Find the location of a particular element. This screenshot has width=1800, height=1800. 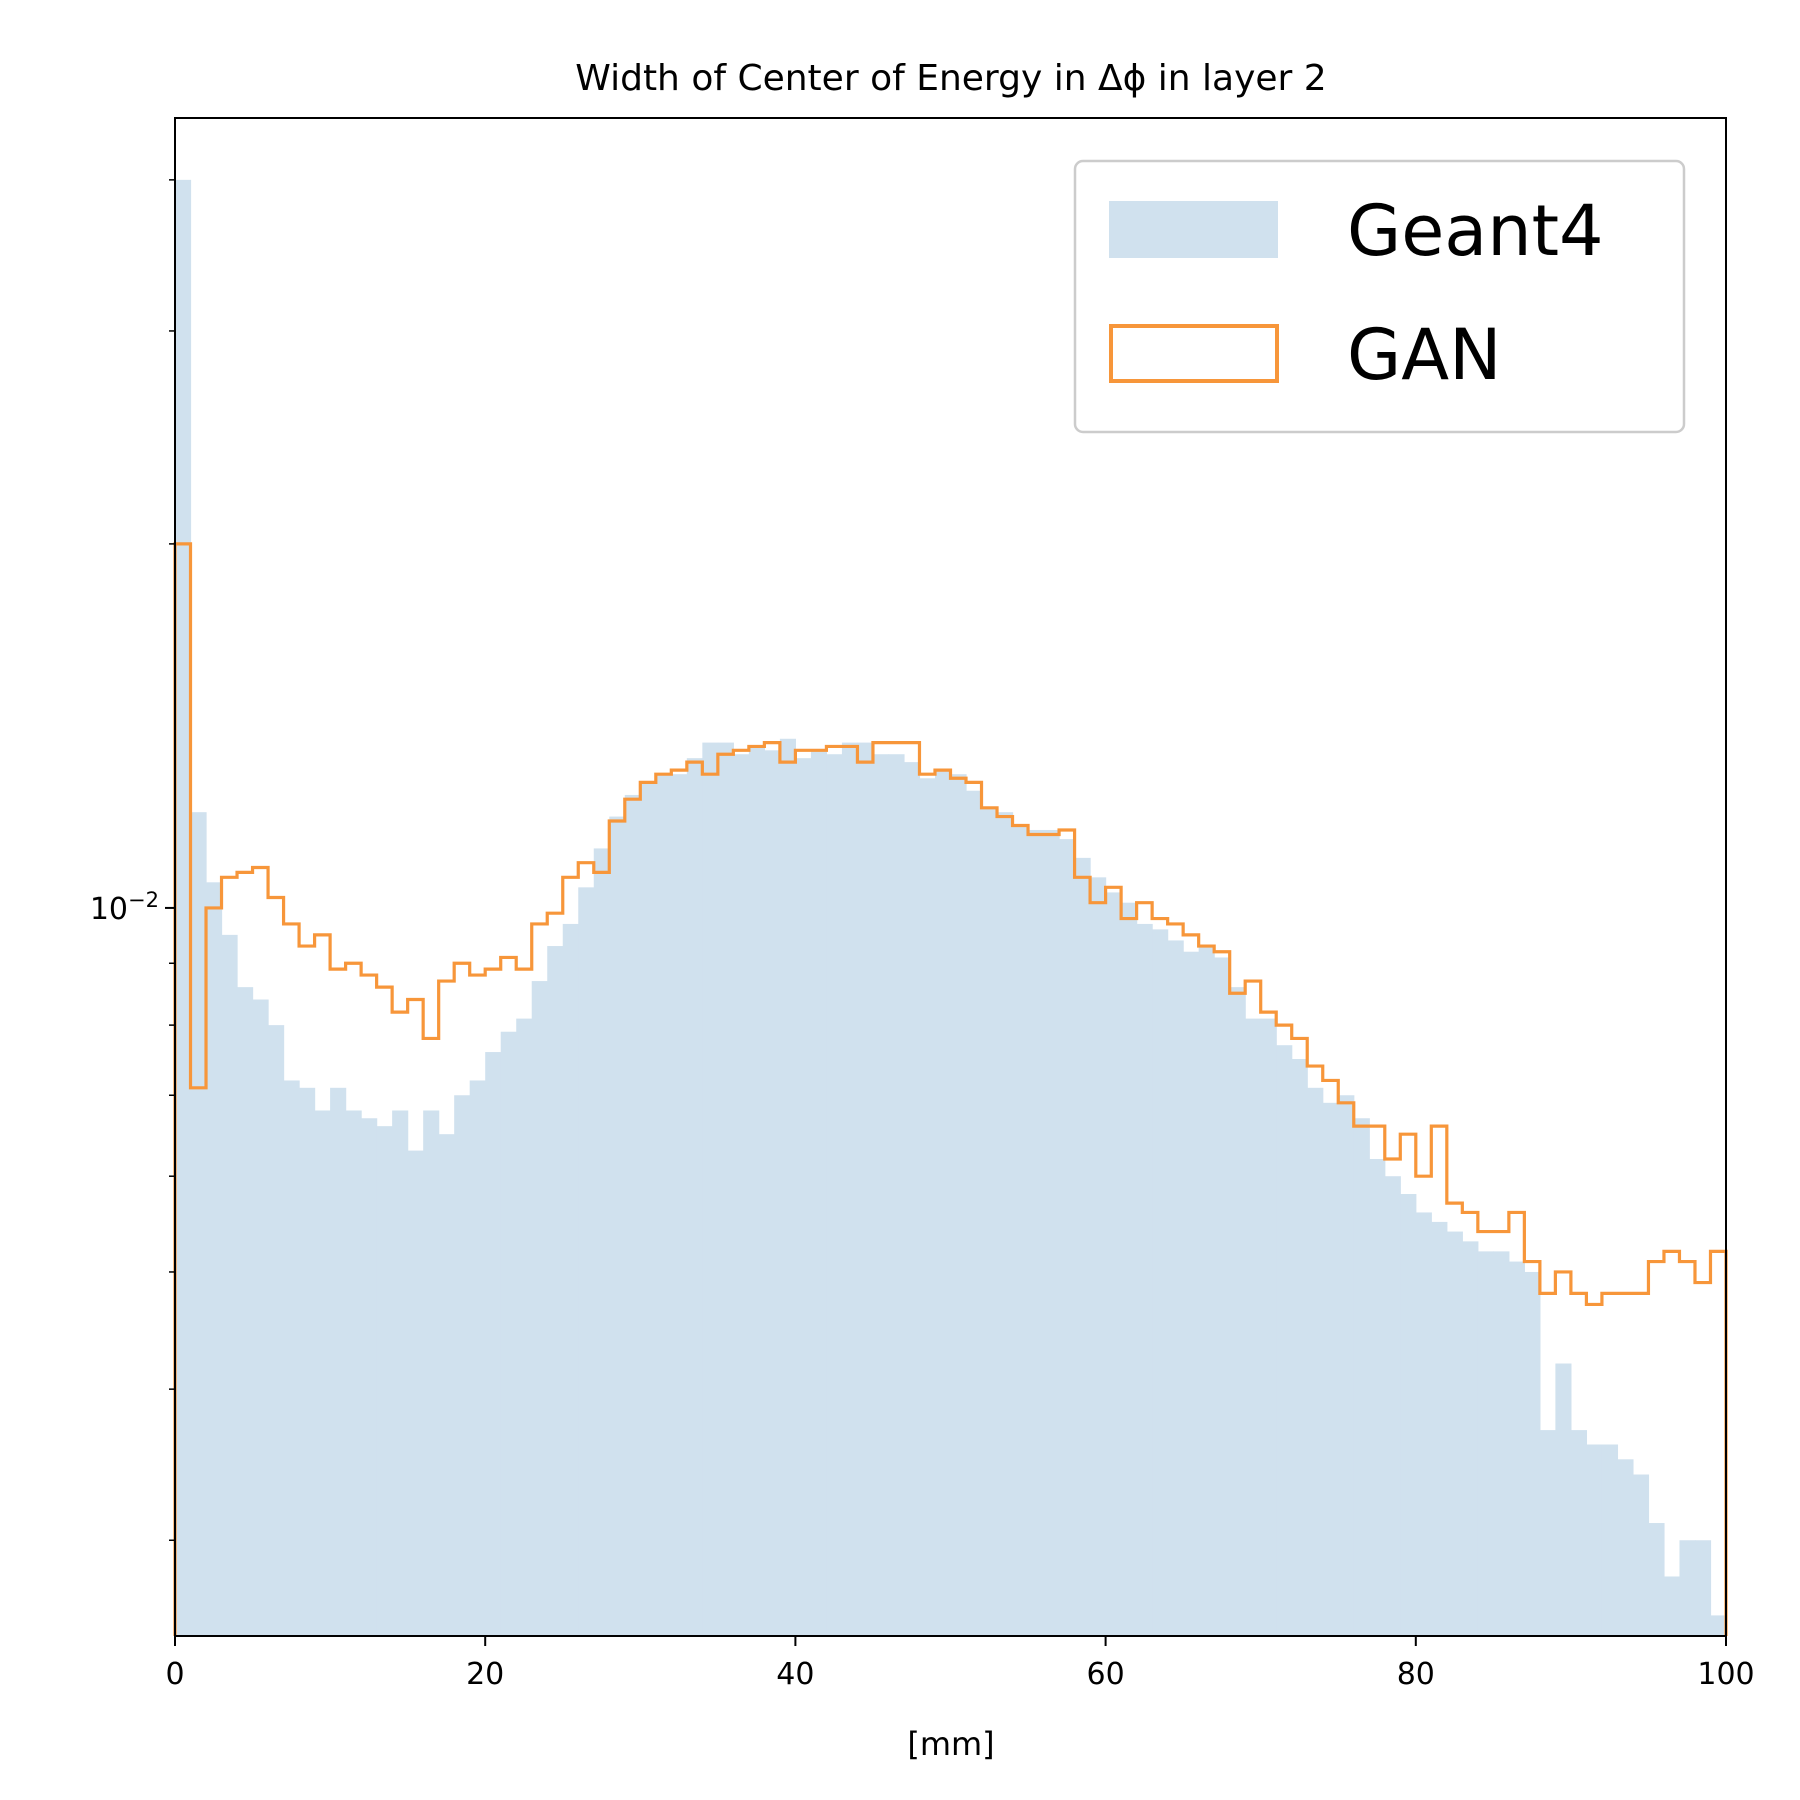

x-tick-label: 20 is located at coordinates (485, 1674).